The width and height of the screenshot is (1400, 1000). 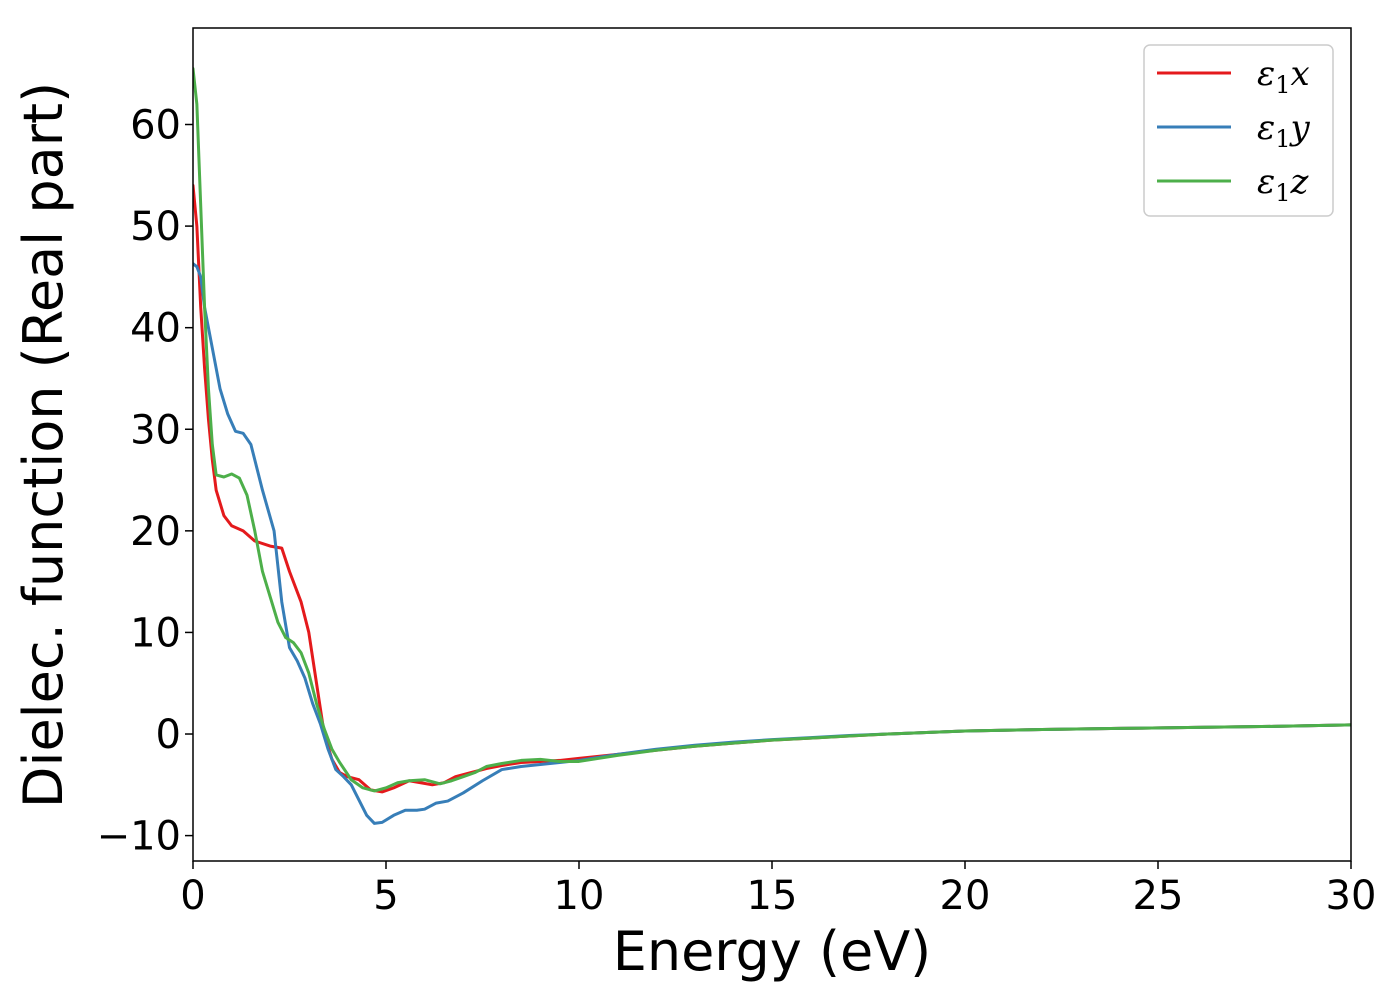 I want to click on y-axis: −10 0 10 20 30 40 50 60, so click(x=145, y=481).